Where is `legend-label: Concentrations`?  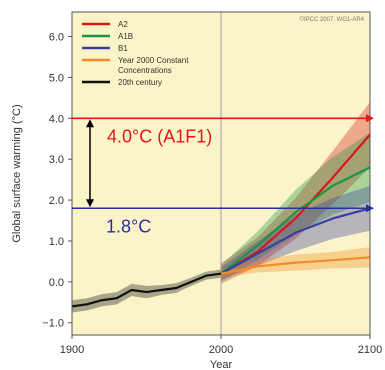 legend-label: Concentrations is located at coordinates (145, 70).